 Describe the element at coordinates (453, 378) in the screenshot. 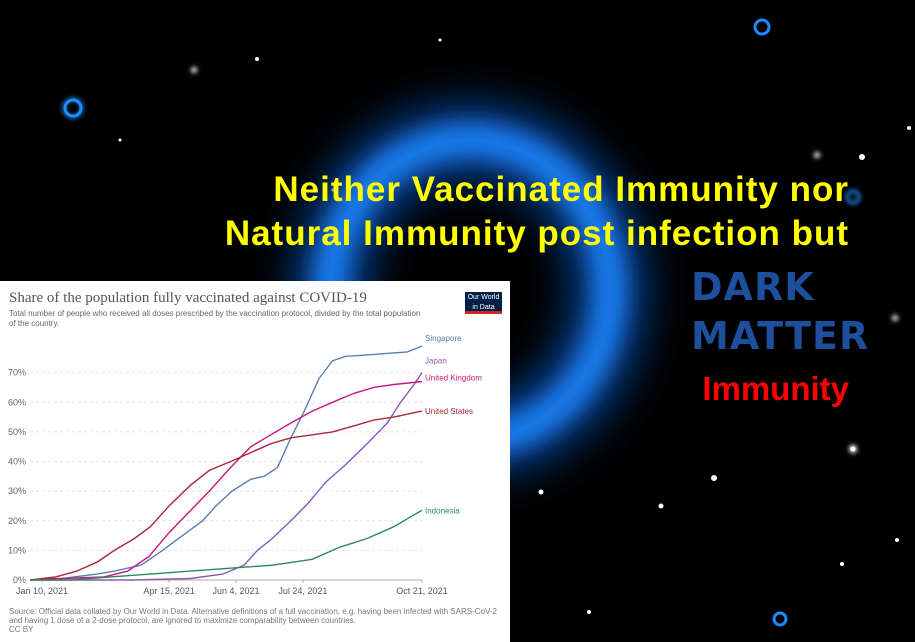

I see `series-label: United Kingdom` at that location.